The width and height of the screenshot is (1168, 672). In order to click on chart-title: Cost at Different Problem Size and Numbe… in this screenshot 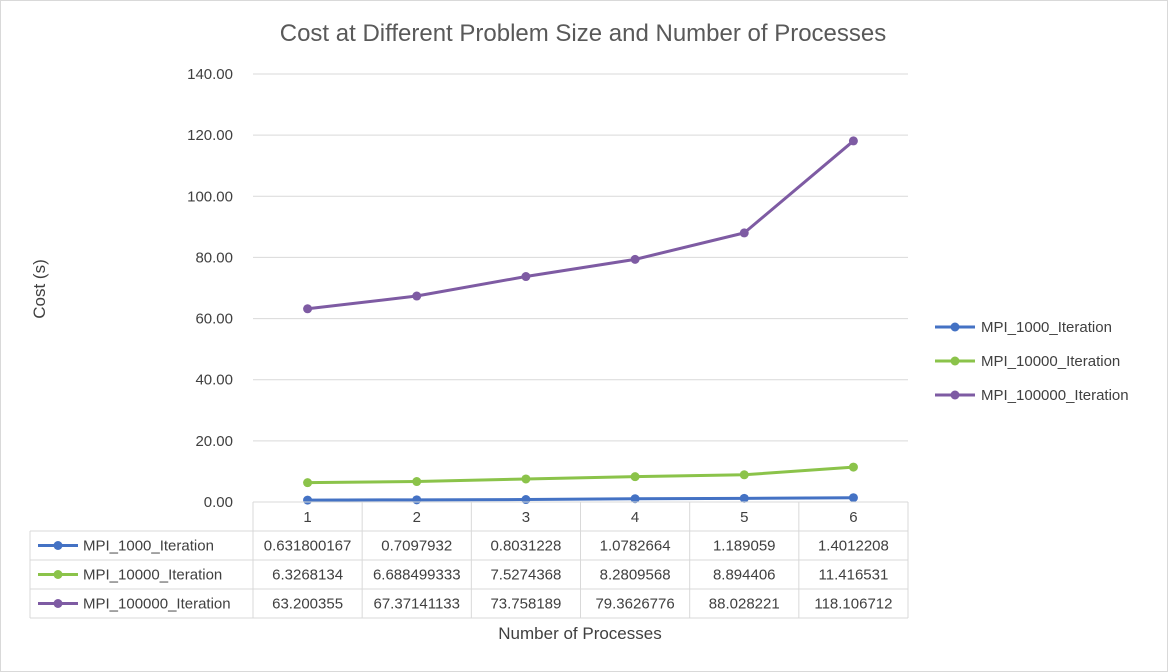, I will do `click(583, 33)`.